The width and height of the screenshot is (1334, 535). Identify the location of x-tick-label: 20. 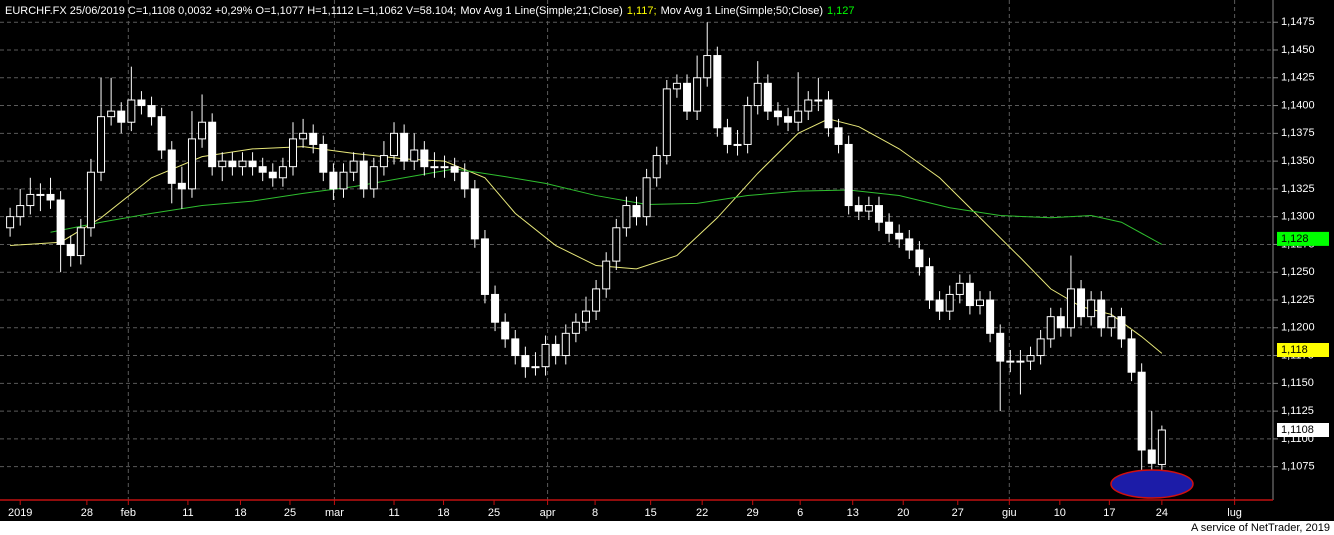
(903, 513).